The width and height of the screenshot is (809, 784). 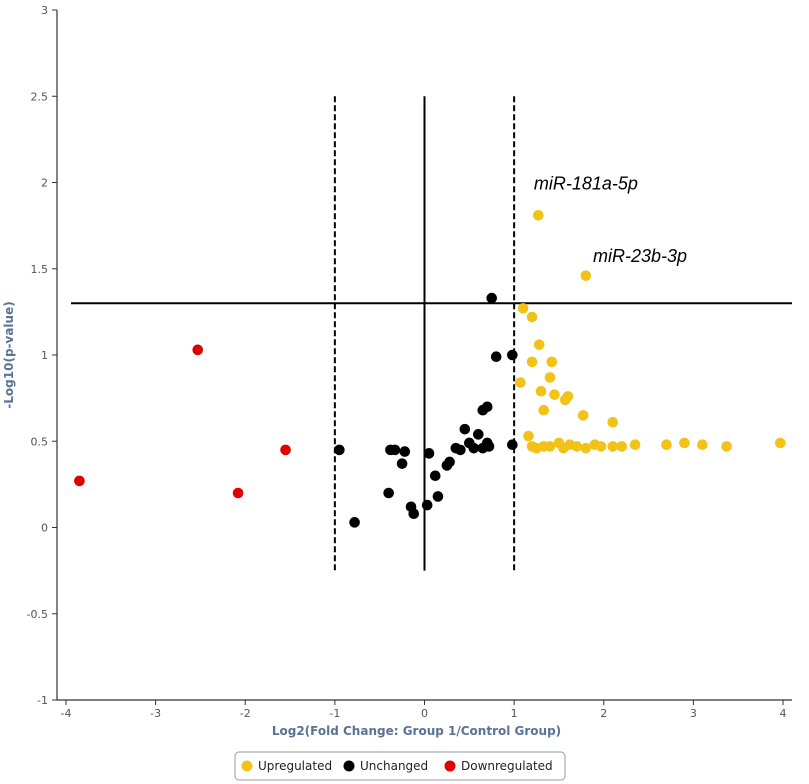 What do you see at coordinates (394, 766) in the screenshot?
I see `legend-label: Unchanged` at bounding box center [394, 766].